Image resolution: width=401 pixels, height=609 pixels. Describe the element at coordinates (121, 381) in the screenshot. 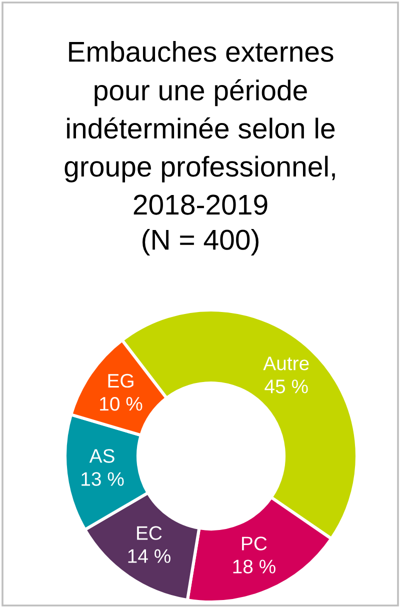

I see `slice-label: EG` at that location.